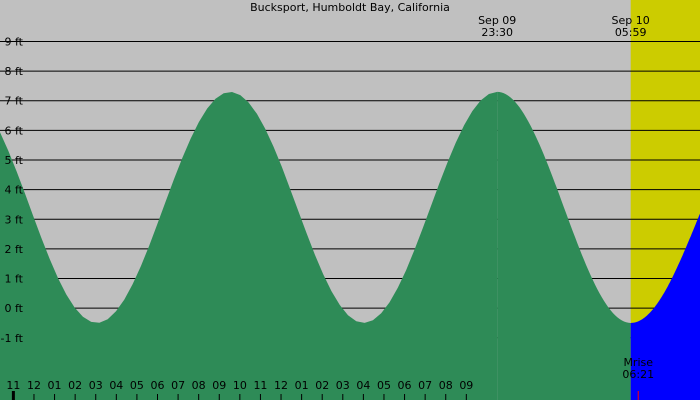 Image resolution: width=700 pixels, height=400 pixels. I want to click on y-tick-label: 6 ft, so click(14, 130).